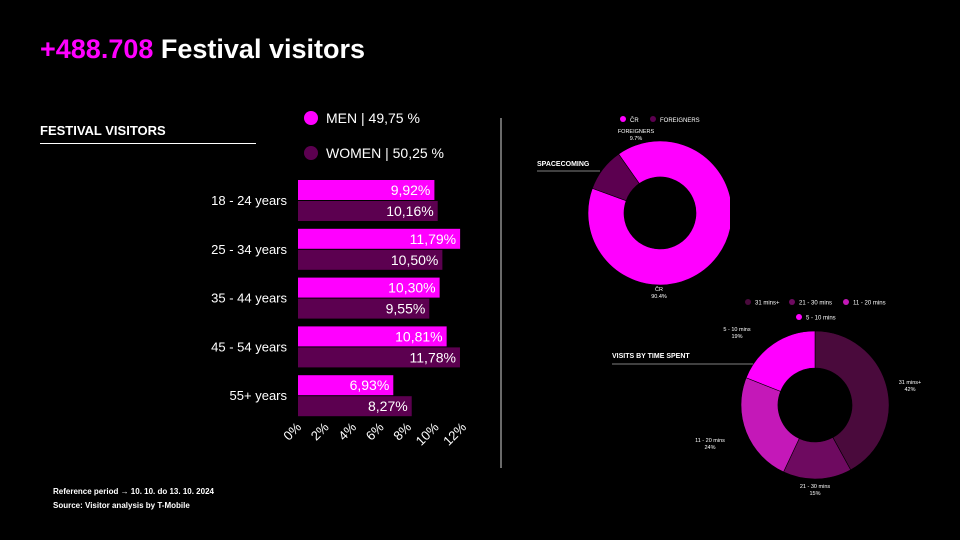 Image resolution: width=960 pixels, height=540 pixels. I want to click on legend-label: FOREIGNERS, so click(680, 121).